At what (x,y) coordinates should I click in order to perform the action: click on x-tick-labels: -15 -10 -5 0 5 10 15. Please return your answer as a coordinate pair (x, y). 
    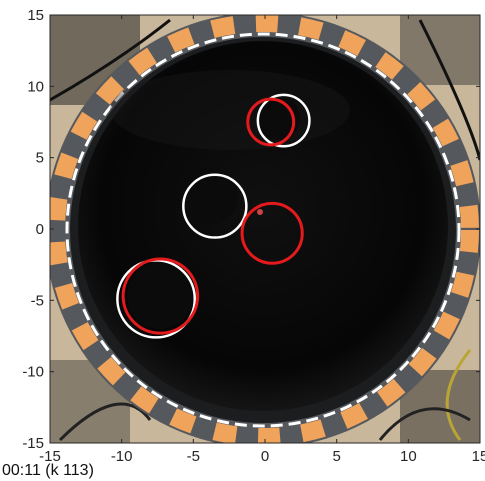
    Looking at the image, I should click on (262, 456).